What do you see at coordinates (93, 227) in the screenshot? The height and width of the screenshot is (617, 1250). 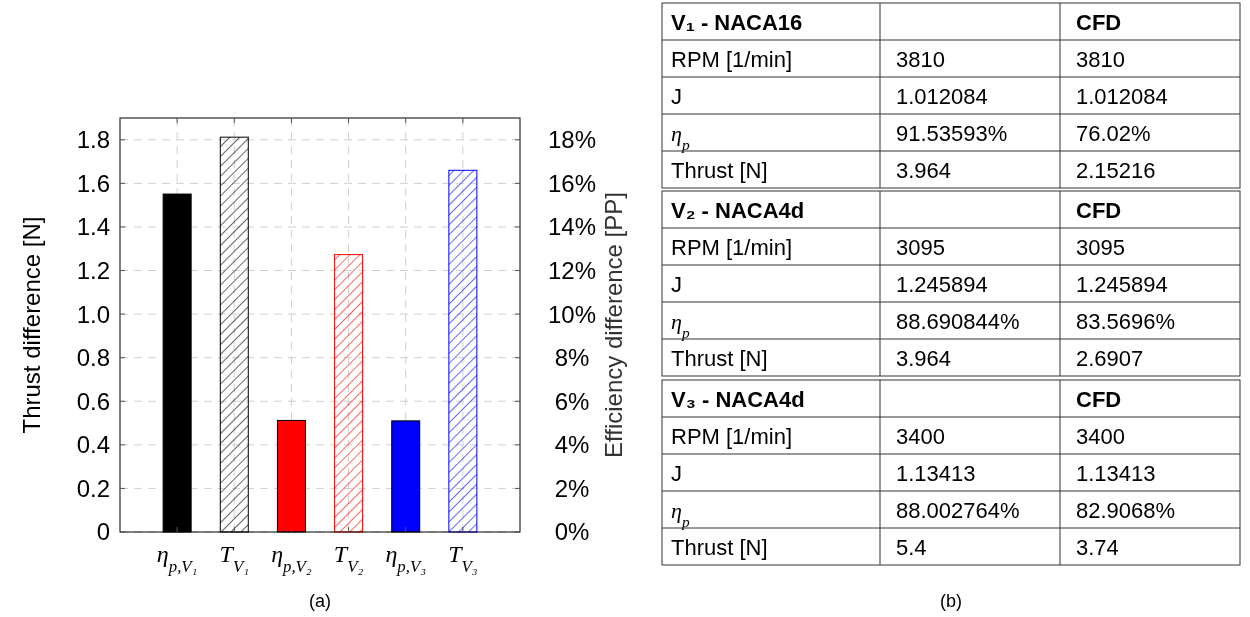 I see `y-tick-label: 1.4` at bounding box center [93, 227].